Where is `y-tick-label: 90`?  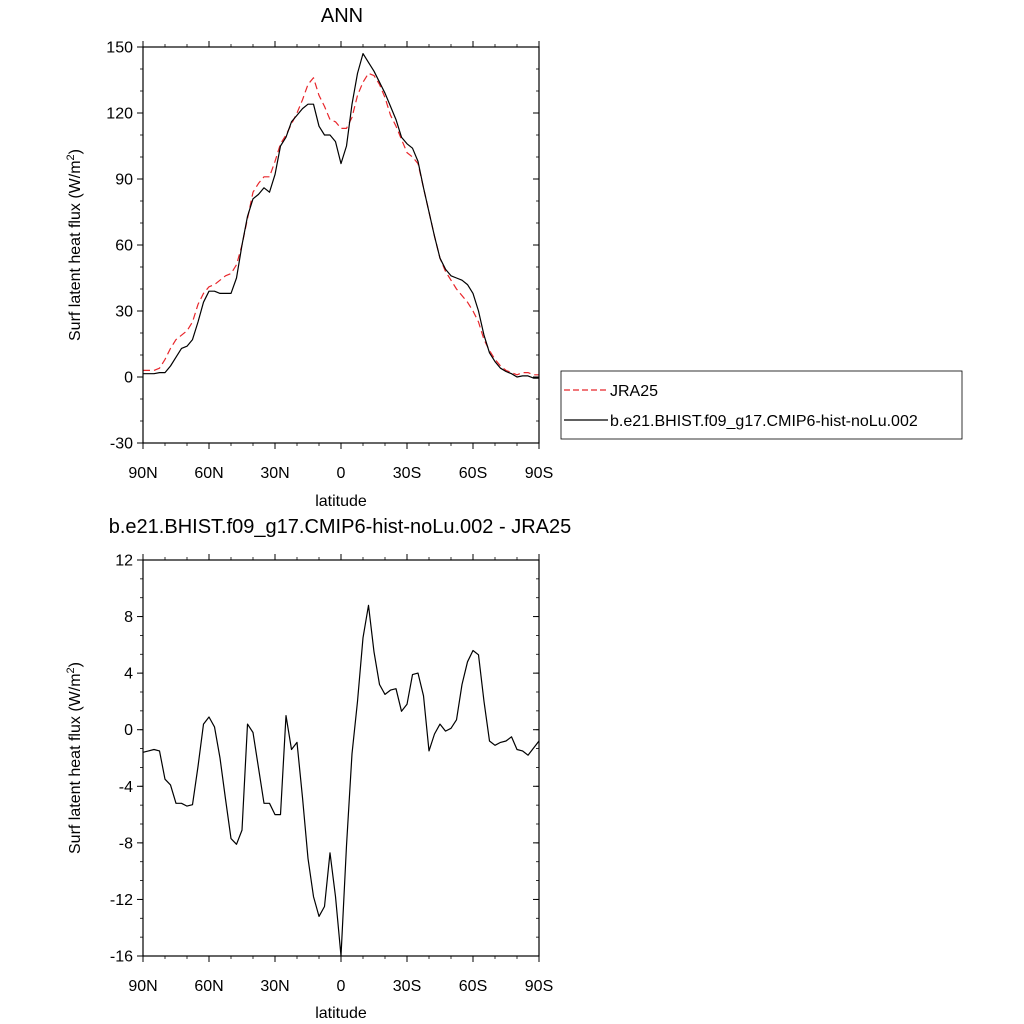
y-tick-label: 90 is located at coordinates (124, 180).